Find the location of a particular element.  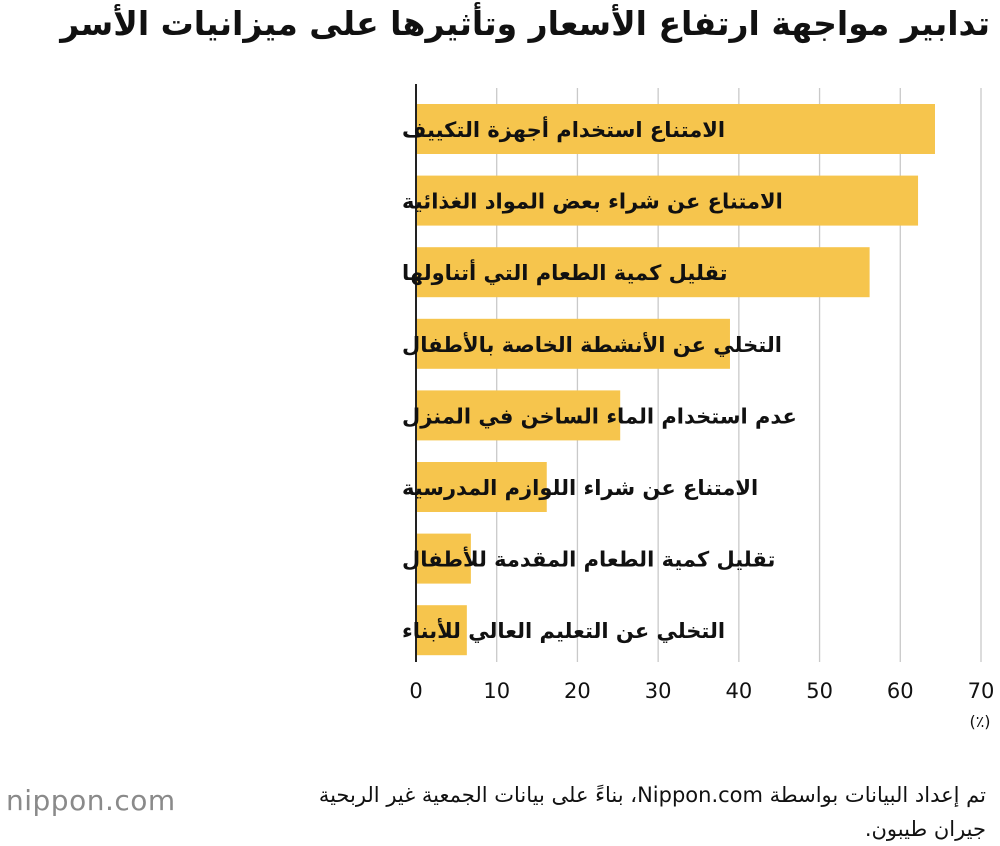

logo-suffix: com is located at coordinates (145, 800).